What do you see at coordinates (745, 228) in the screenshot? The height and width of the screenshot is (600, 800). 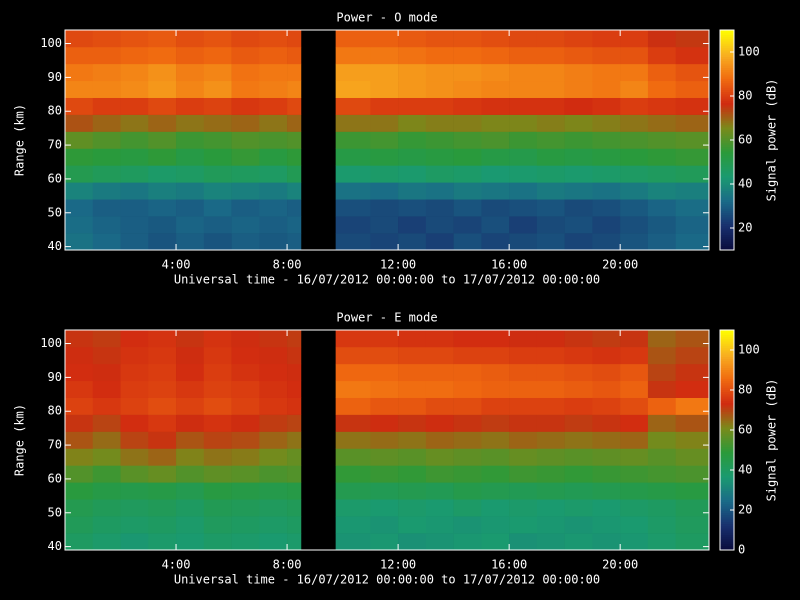 I see `colorbar-tick-label: 20` at bounding box center [745, 228].